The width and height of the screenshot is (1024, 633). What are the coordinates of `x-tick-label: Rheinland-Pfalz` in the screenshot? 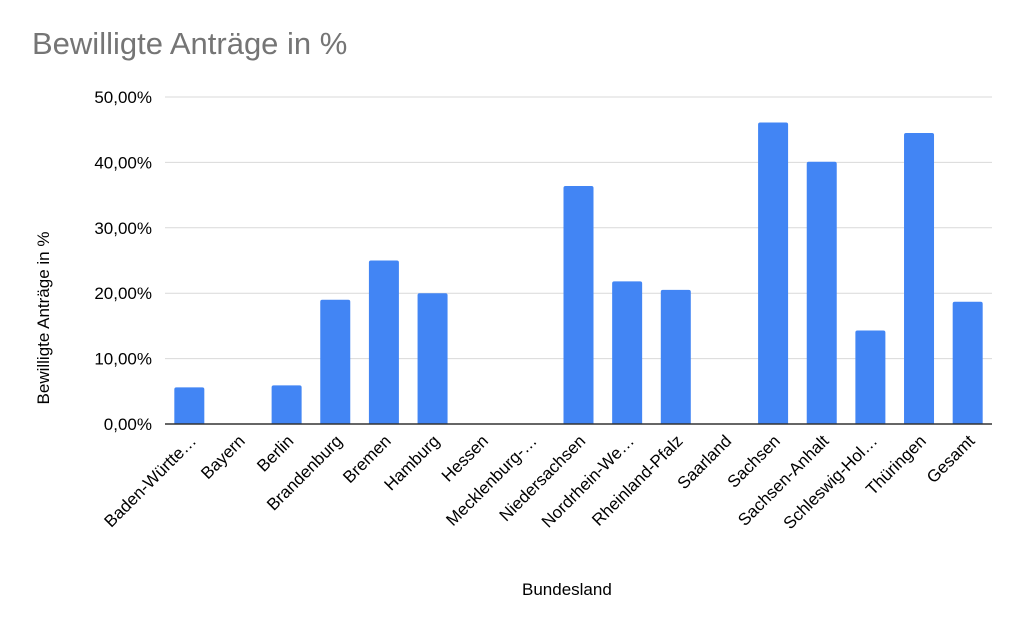 It's located at (637, 480).